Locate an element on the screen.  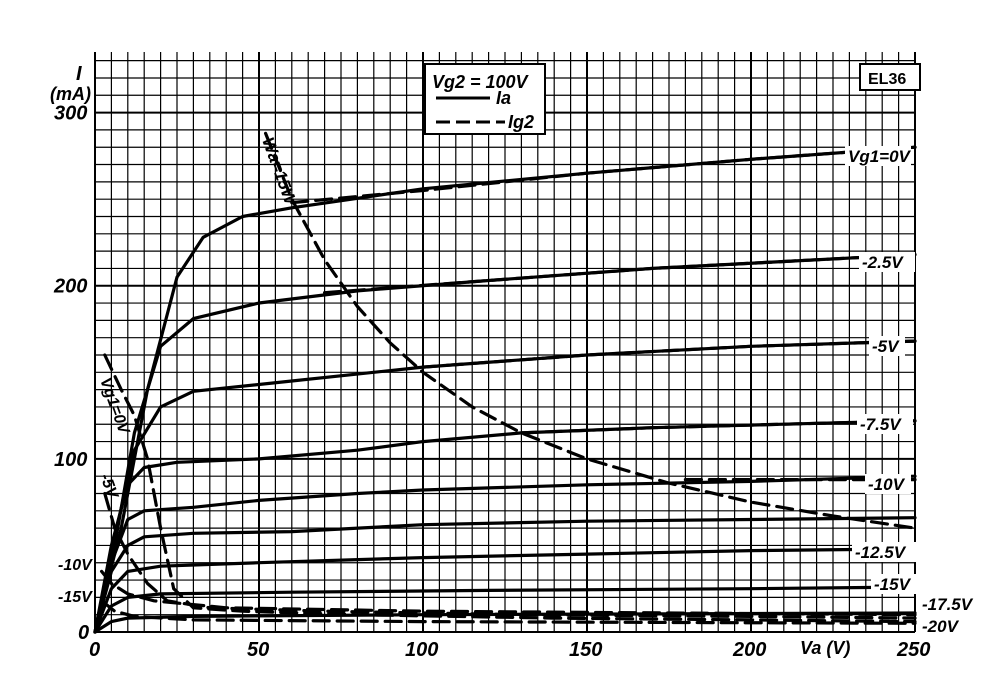
curve-label-right: -17.5V is located at coordinates (948, 604).